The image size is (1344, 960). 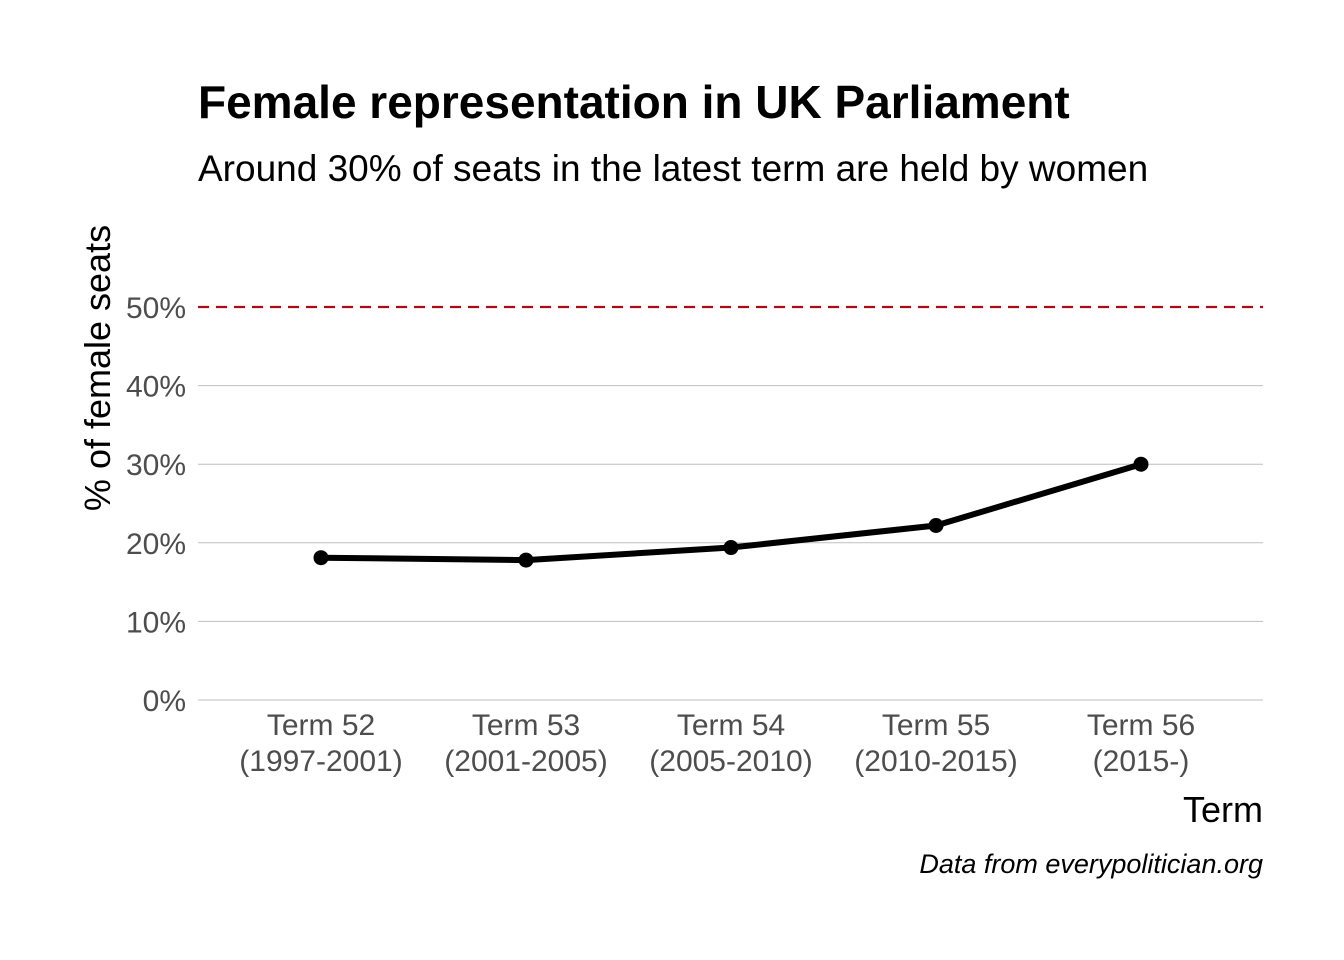 I want to click on y-axis-label: % of female seats, so click(x=97, y=368).